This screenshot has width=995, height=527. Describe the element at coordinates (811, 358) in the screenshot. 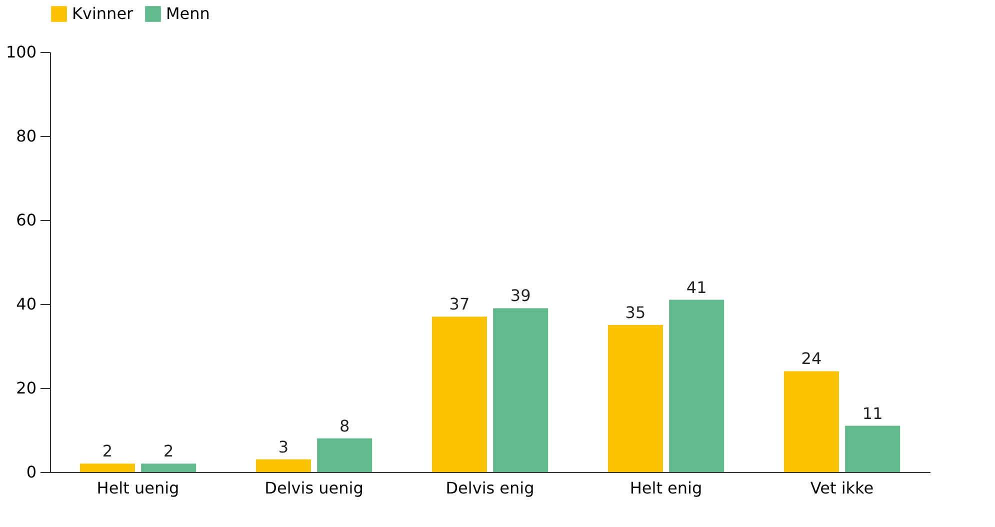

I see `data-label: 24` at that location.